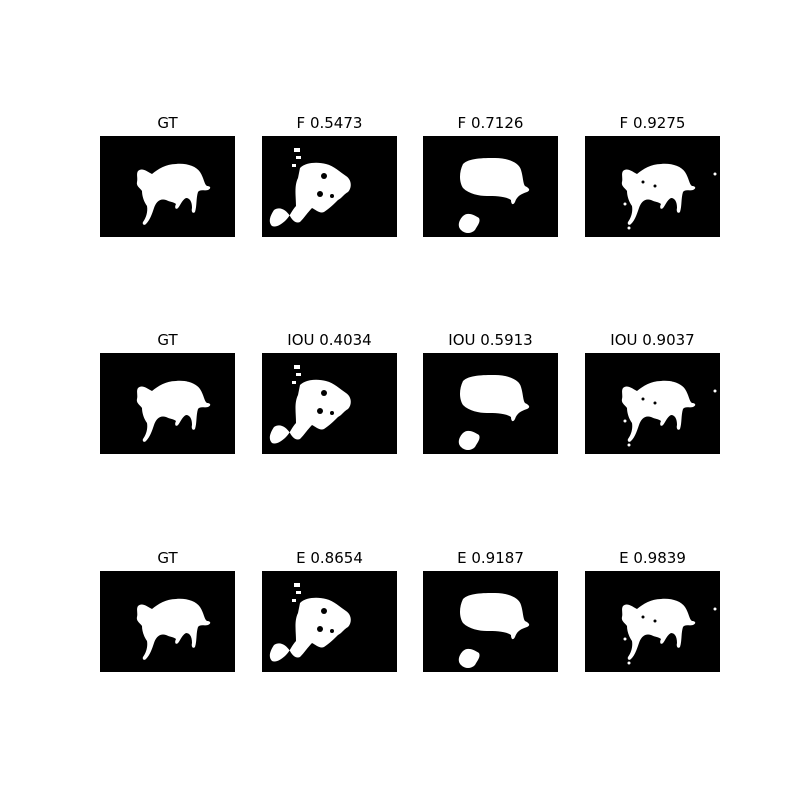  Describe the element at coordinates (652, 340) in the screenshot. I see `panel-title: IOU 0.9037` at that location.